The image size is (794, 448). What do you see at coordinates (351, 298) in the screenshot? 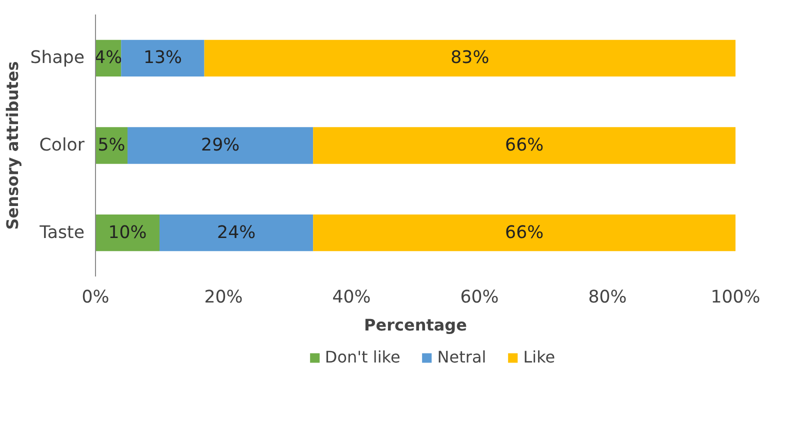
I see `x-tick-label: 40%` at bounding box center [351, 298].